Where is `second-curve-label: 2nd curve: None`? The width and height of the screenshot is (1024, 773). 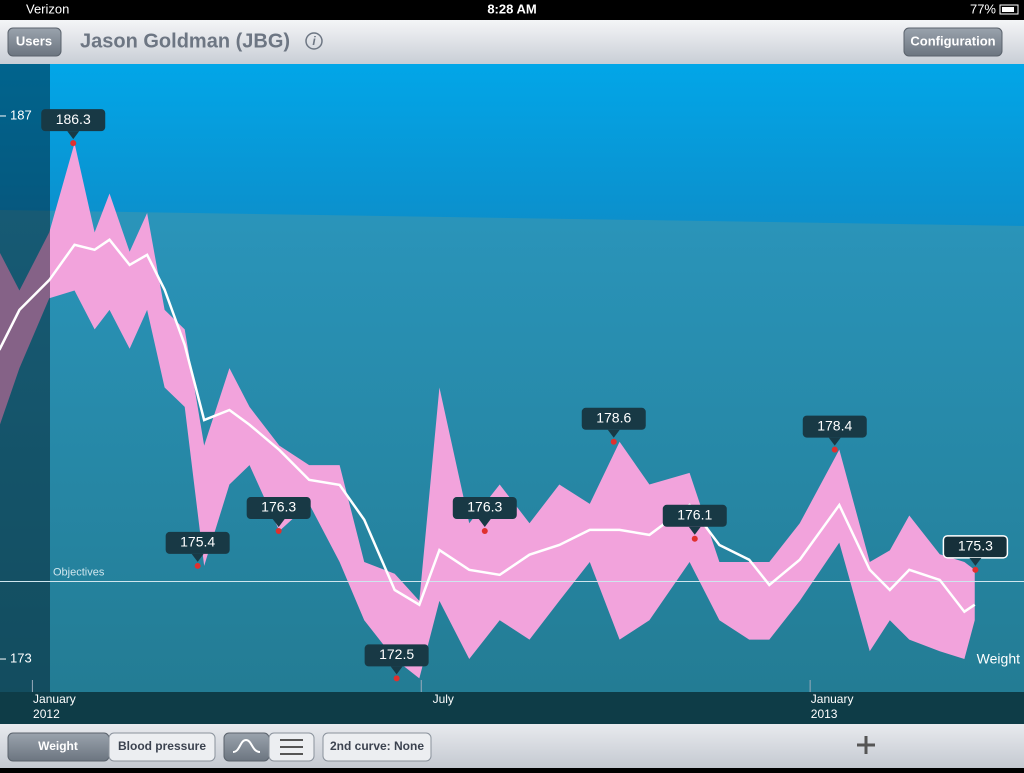
second-curve-label: 2nd curve: None is located at coordinates (377, 746).